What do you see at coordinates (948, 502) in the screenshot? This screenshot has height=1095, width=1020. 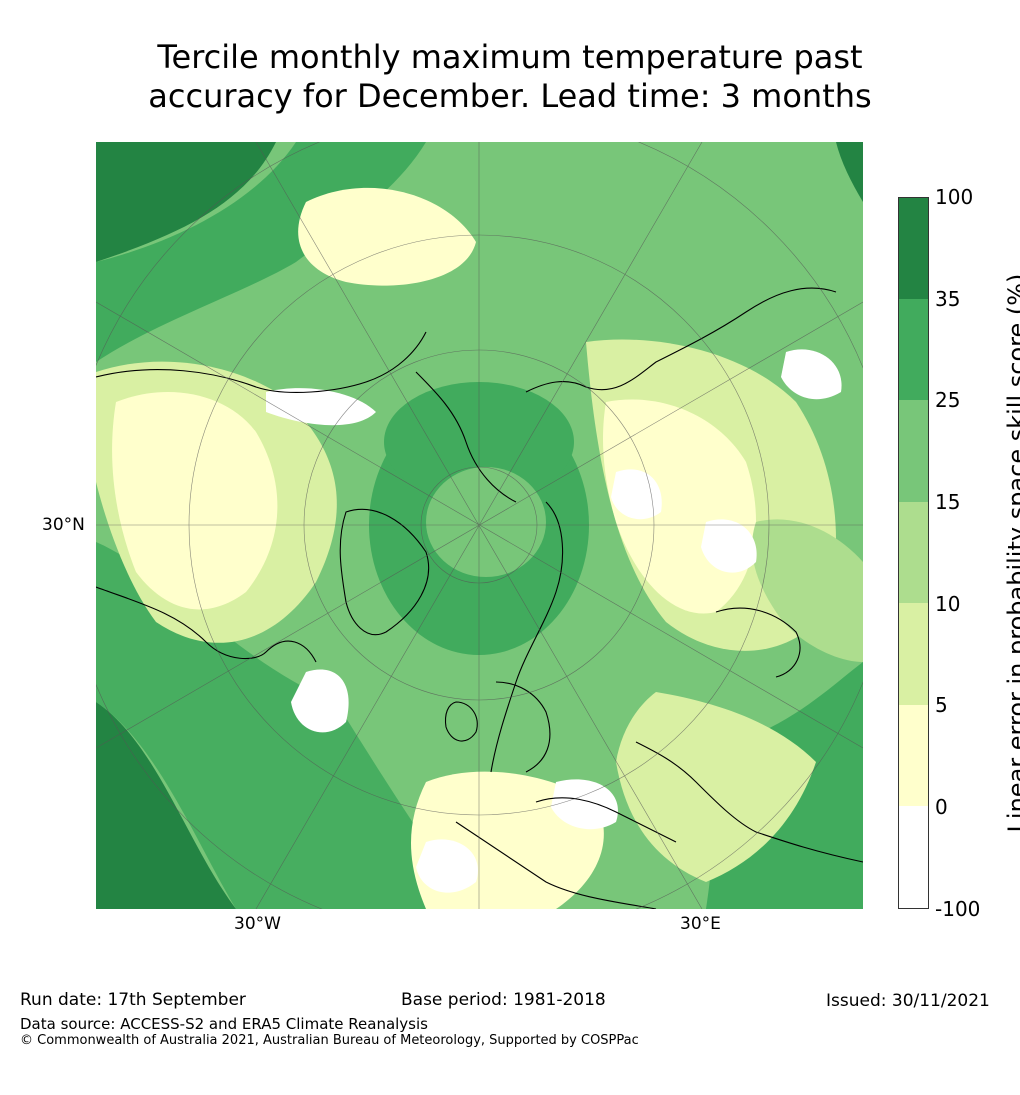 I see `colorbar-tick: 15` at bounding box center [948, 502].